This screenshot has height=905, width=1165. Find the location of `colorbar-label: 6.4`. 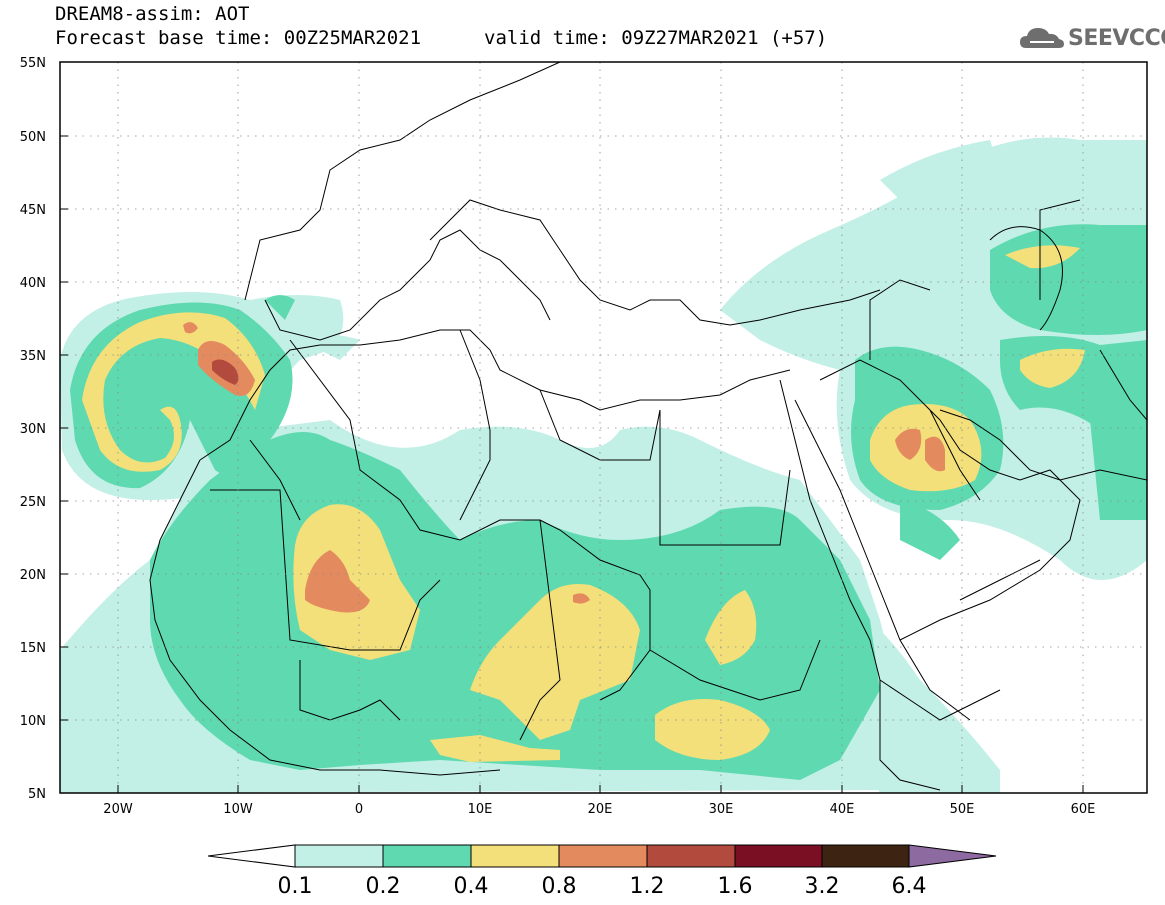

colorbar-label: 6.4 is located at coordinates (909, 886).